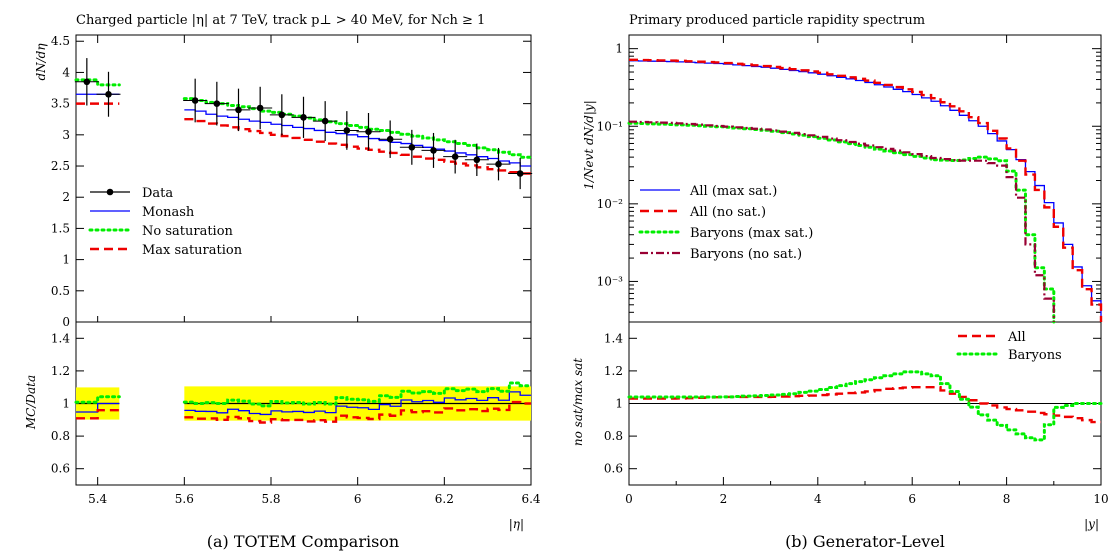 Image resolution: width=1110 pixels, height=551 pixels. I want to click on x-tick-label: 5.6, so click(184, 499).